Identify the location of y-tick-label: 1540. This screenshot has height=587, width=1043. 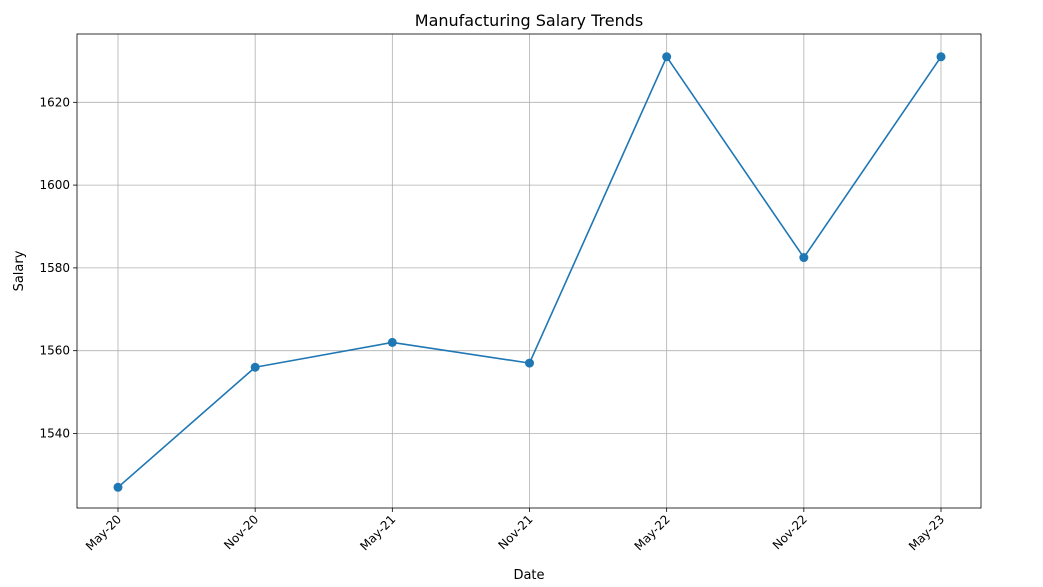
(54, 433).